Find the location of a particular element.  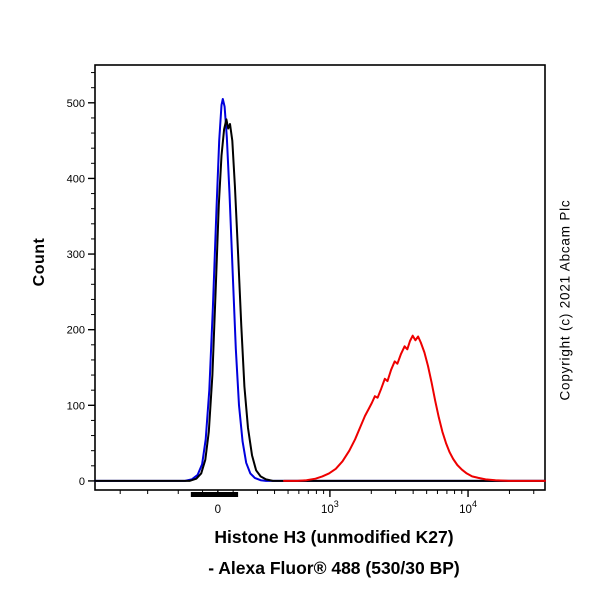

y-tick-label: 300 is located at coordinates (76, 255).